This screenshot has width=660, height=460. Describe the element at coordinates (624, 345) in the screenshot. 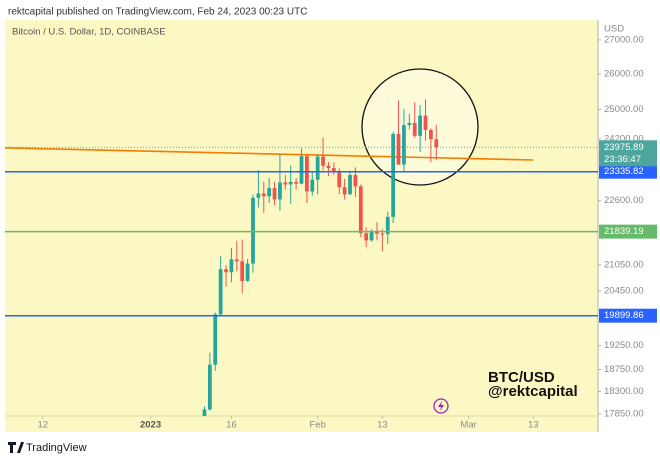

I see `y-tick-label: 19250.00` at that location.